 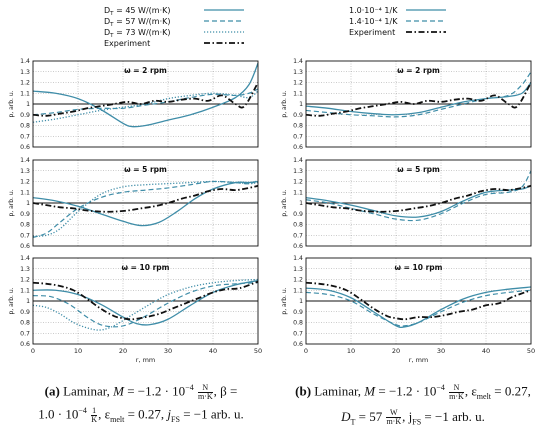 What do you see at coordinates (339, 391) in the screenshot?
I see `caption-right-text: Laminar,` at bounding box center [339, 391].